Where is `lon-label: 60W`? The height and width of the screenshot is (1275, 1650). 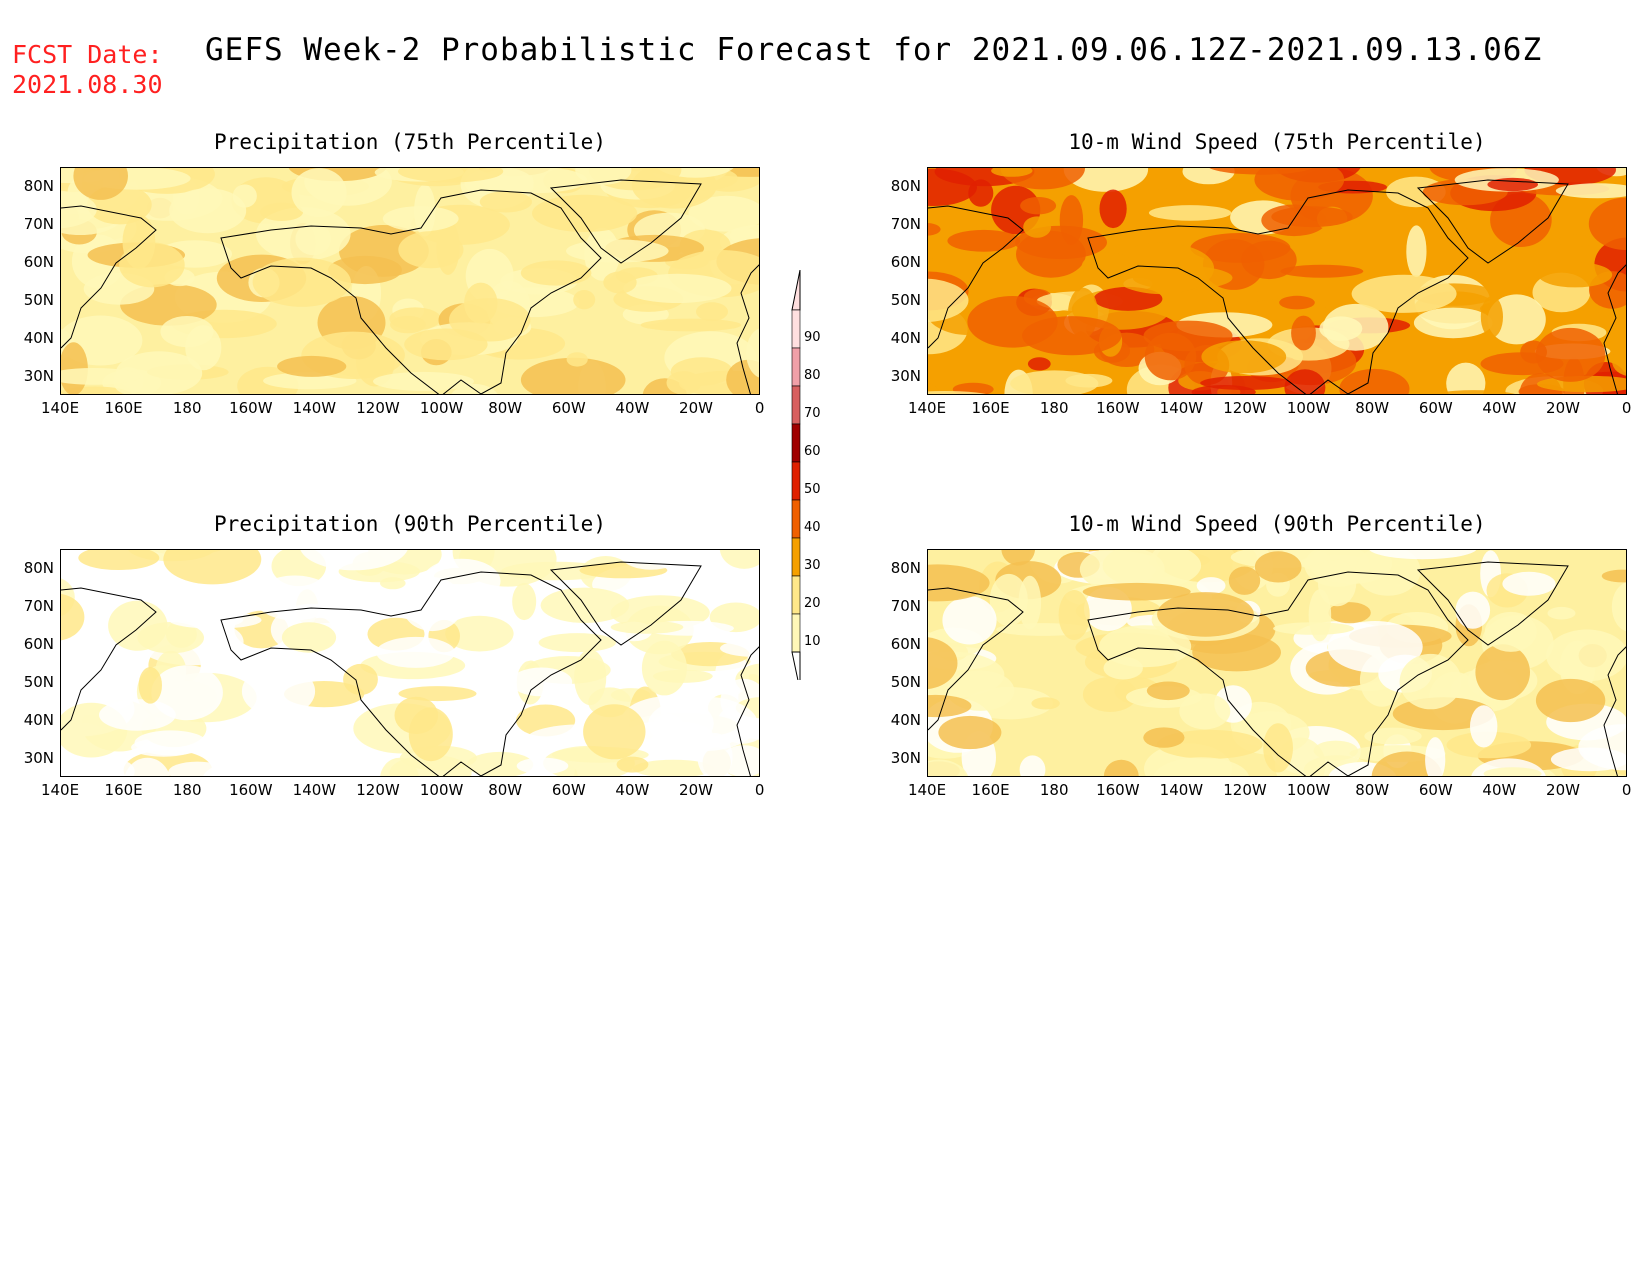 lon-label: 60W is located at coordinates (568, 408).